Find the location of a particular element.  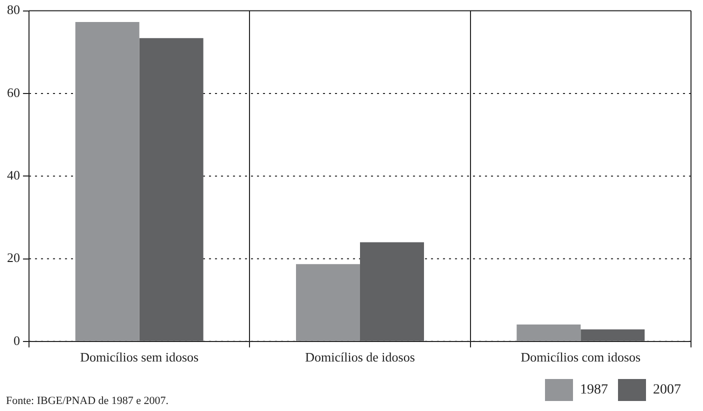

y-tick-label: 20 is located at coordinates (13, 258).